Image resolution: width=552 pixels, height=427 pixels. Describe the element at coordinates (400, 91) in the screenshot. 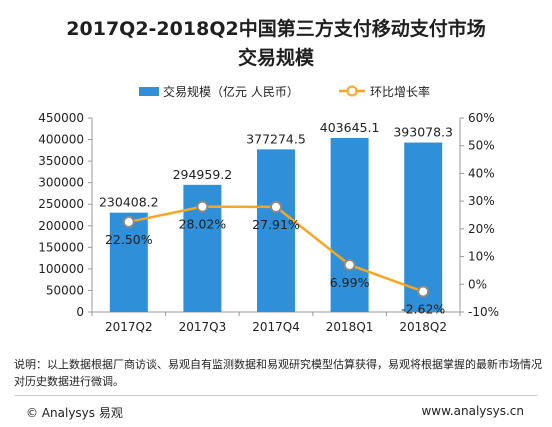

I see `legend-line-label: 环比增长率` at that location.